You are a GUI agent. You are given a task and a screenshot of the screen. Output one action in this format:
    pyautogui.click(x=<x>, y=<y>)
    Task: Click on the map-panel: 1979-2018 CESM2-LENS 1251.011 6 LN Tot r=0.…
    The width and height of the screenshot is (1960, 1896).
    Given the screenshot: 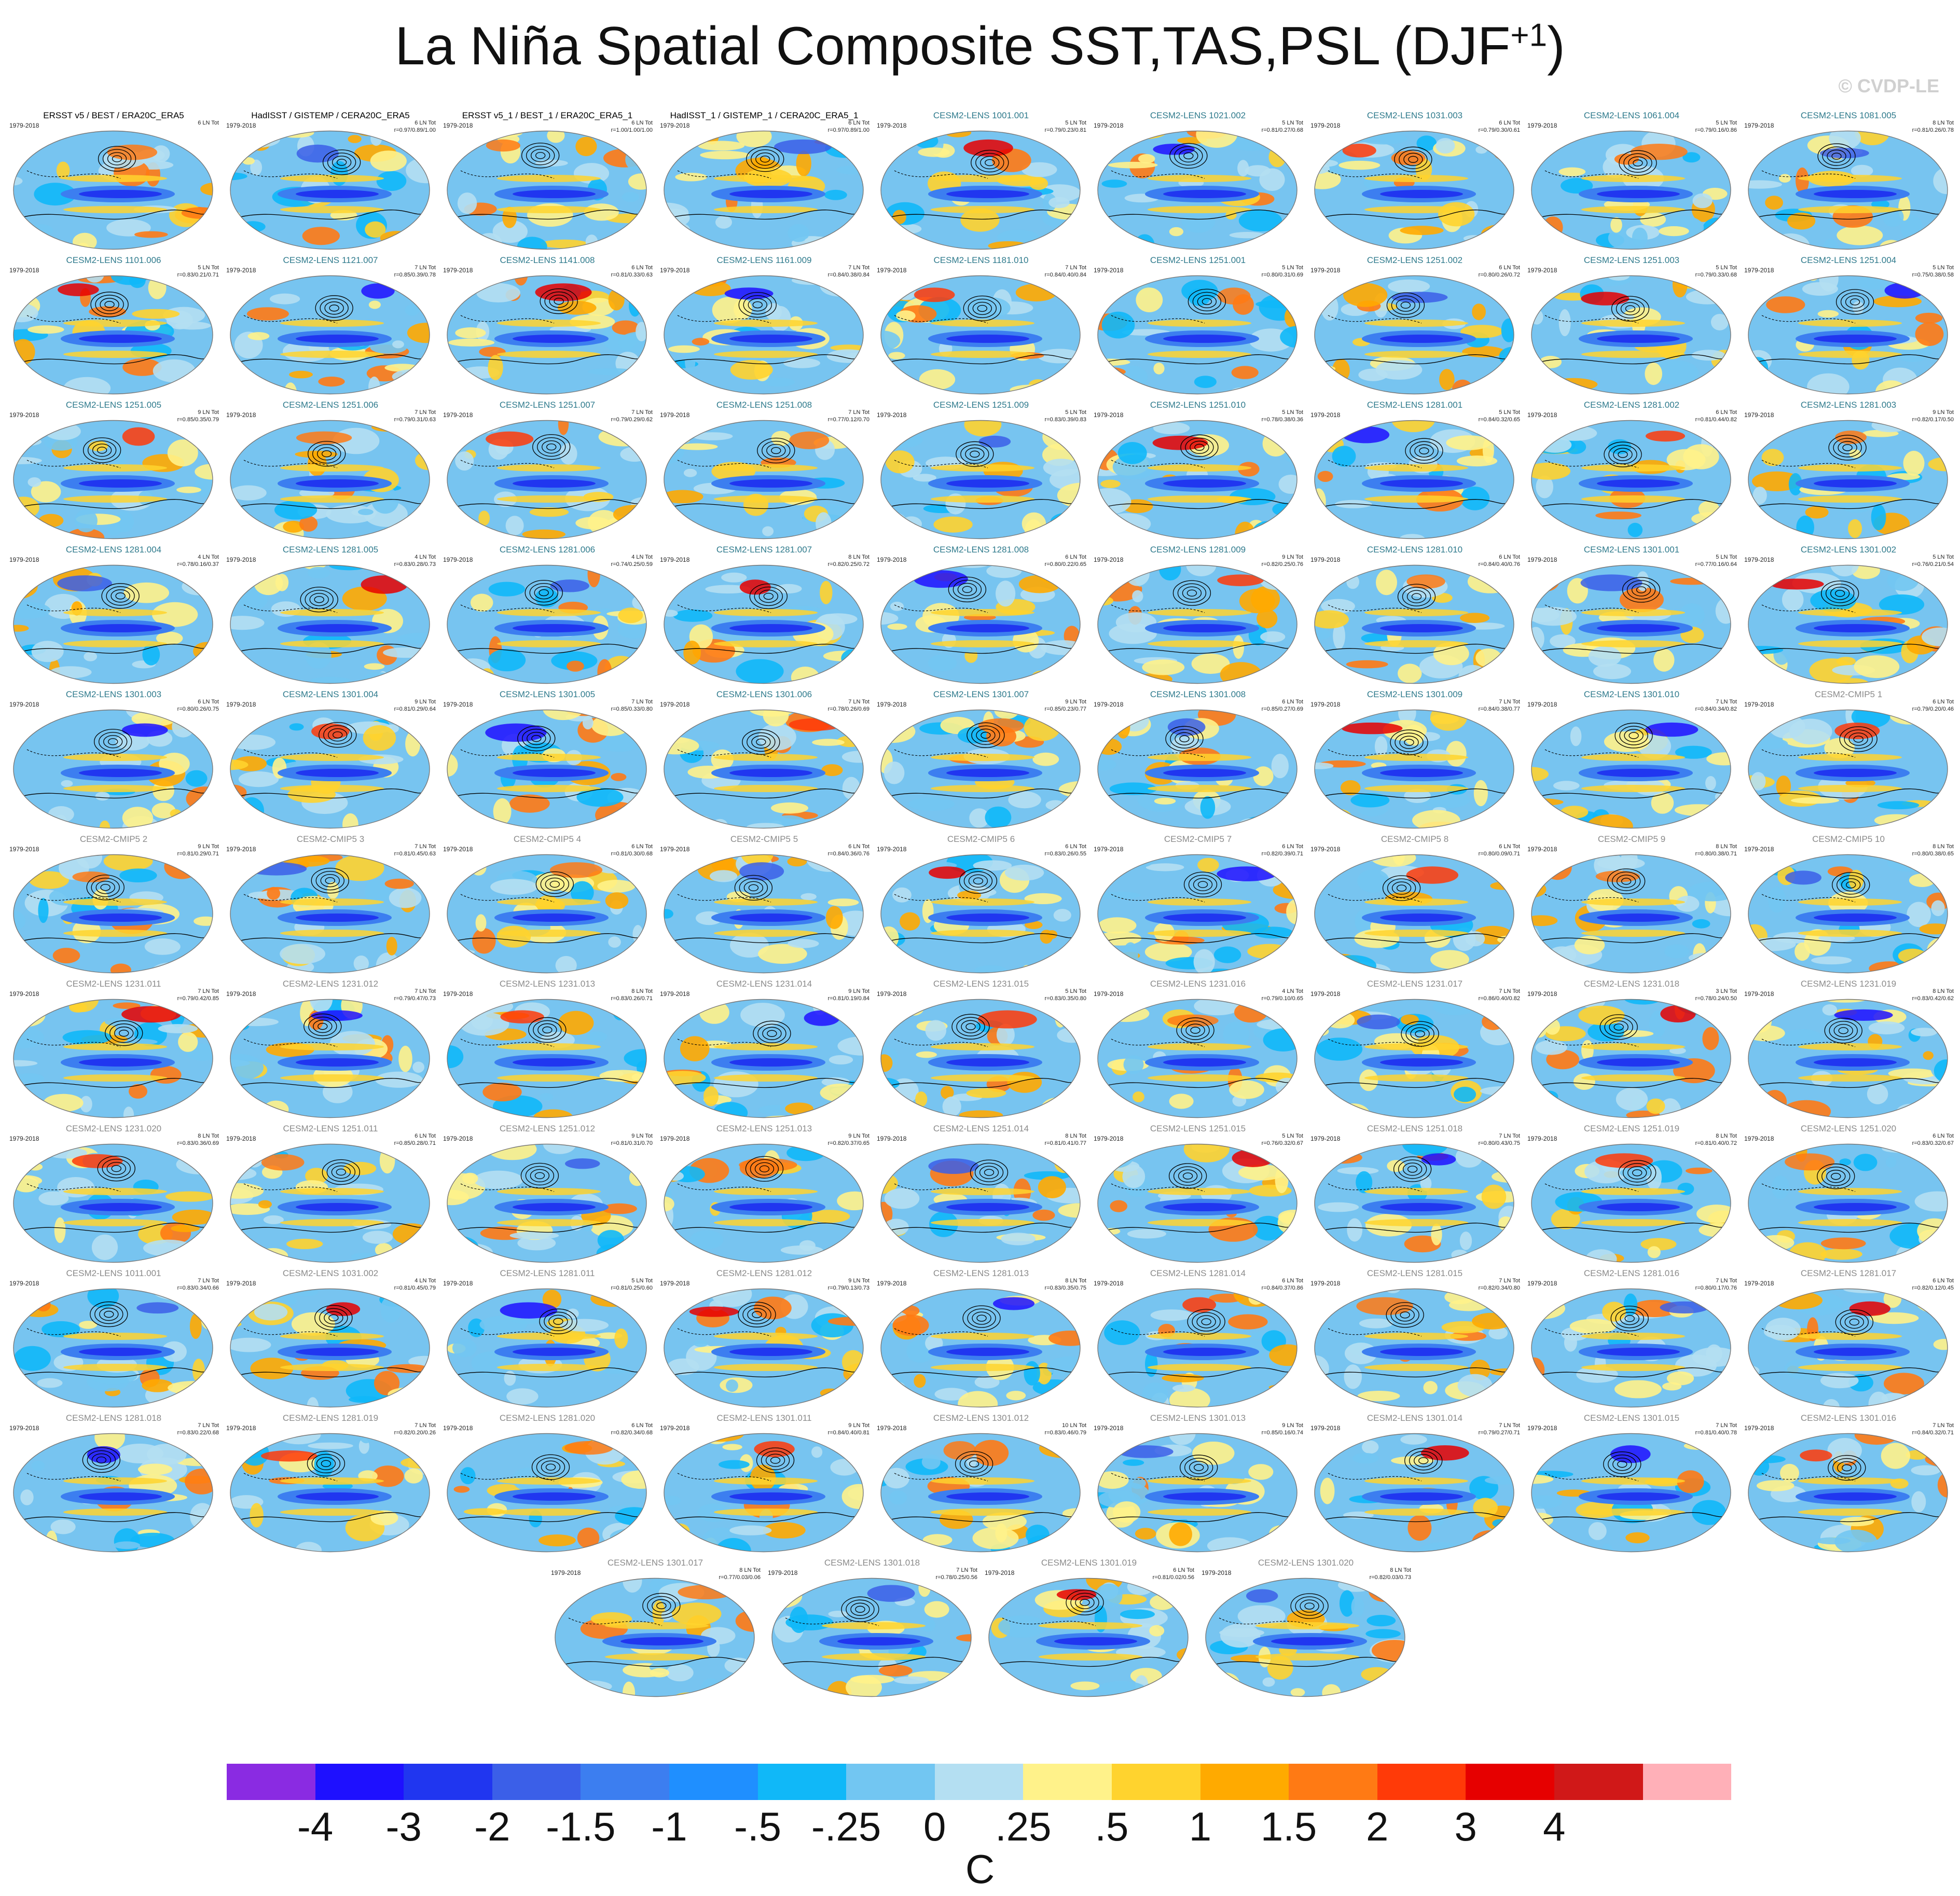 What is the action you would take?
    pyautogui.click(x=330, y=1195)
    